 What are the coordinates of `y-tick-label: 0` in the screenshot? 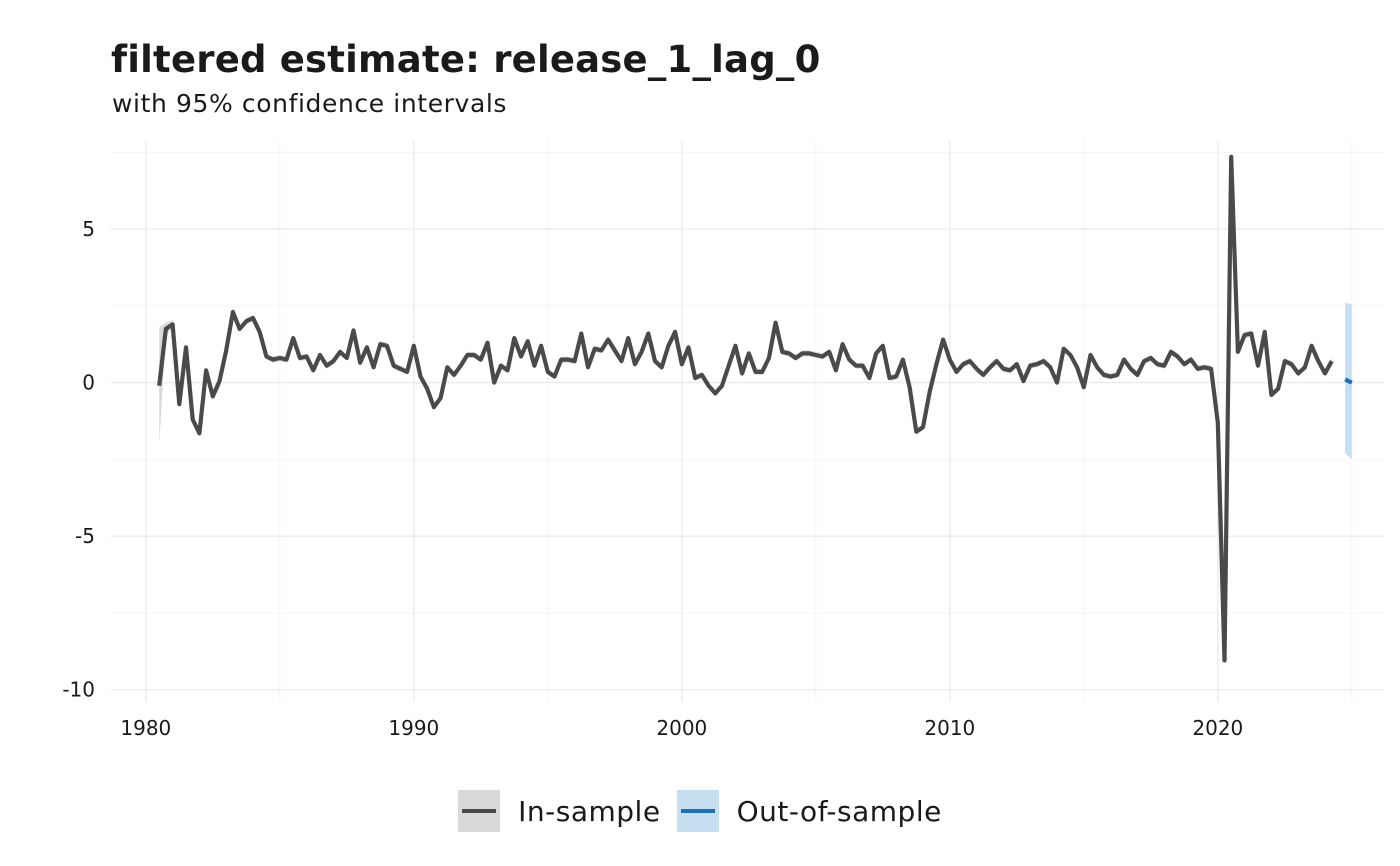 It's located at (88, 383).